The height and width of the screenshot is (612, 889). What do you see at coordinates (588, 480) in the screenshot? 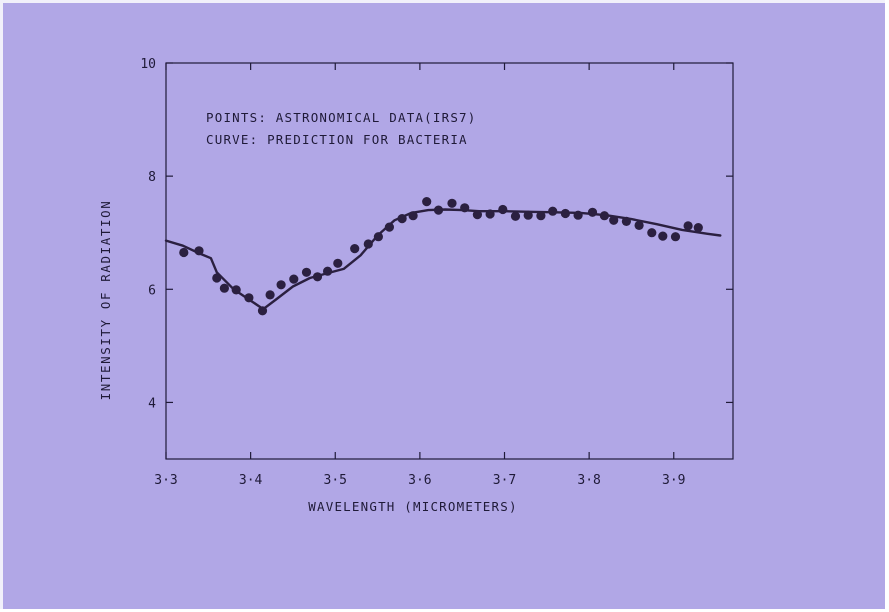
I see `x-tick-label: 3·8` at bounding box center [588, 480].